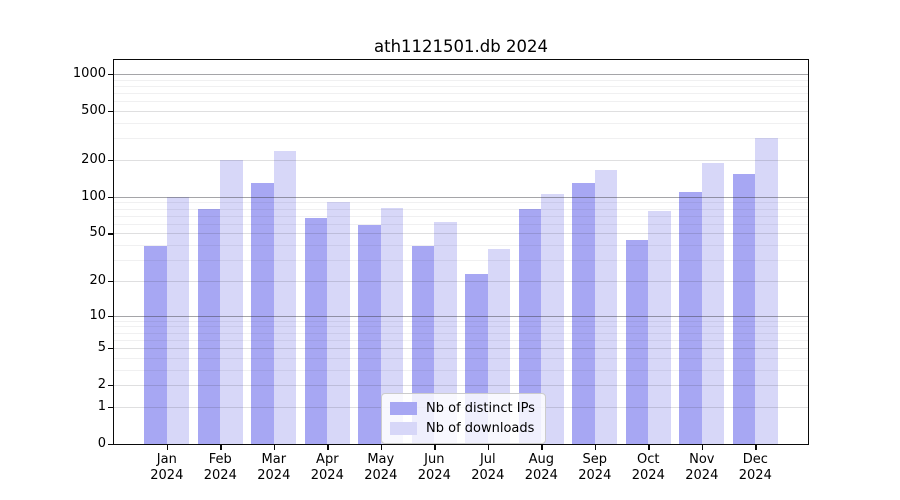 The height and width of the screenshot is (500, 900). I want to click on y-tick-label: 100, so click(93, 196).